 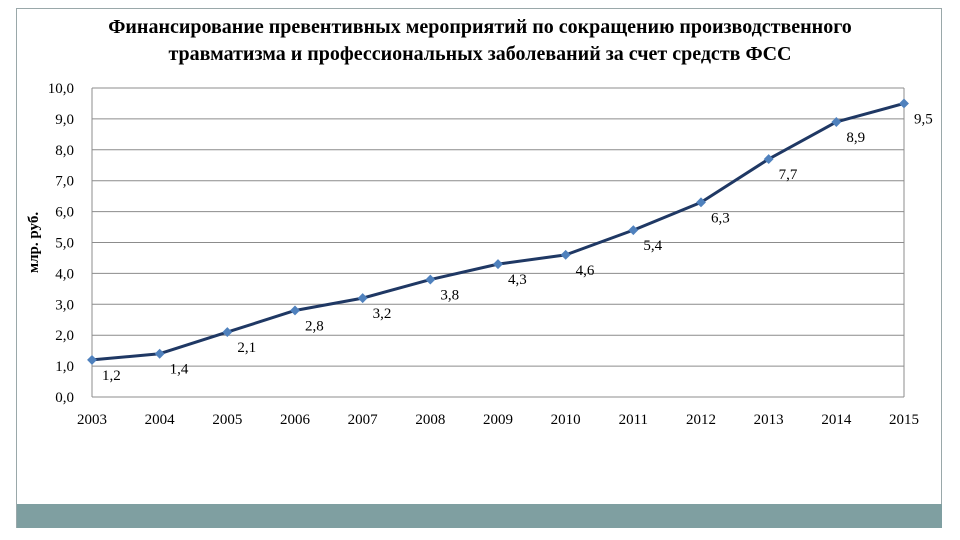 What do you see at coordinates (179, 370) in the screenshot?
I see `data-label: 1,4` at bounding box center [179, 370].